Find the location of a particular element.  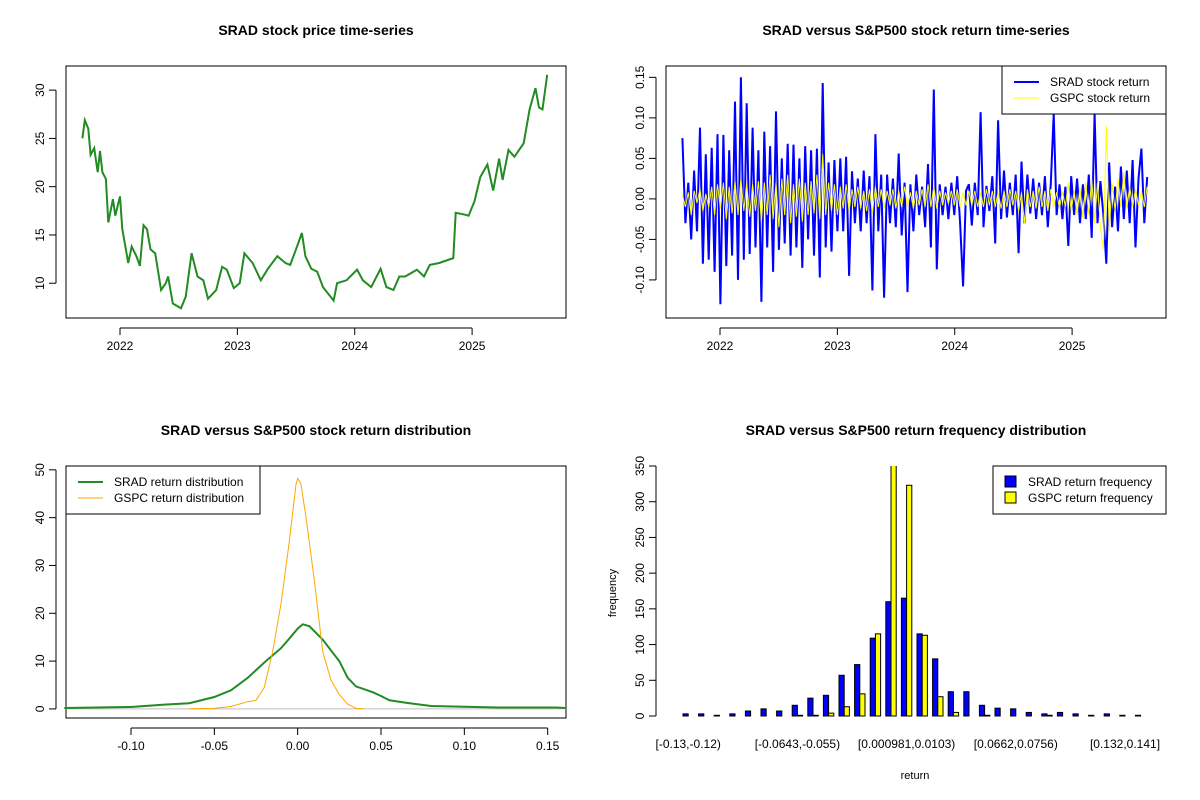

gspc-return-line is located at coordinates (914, 187).